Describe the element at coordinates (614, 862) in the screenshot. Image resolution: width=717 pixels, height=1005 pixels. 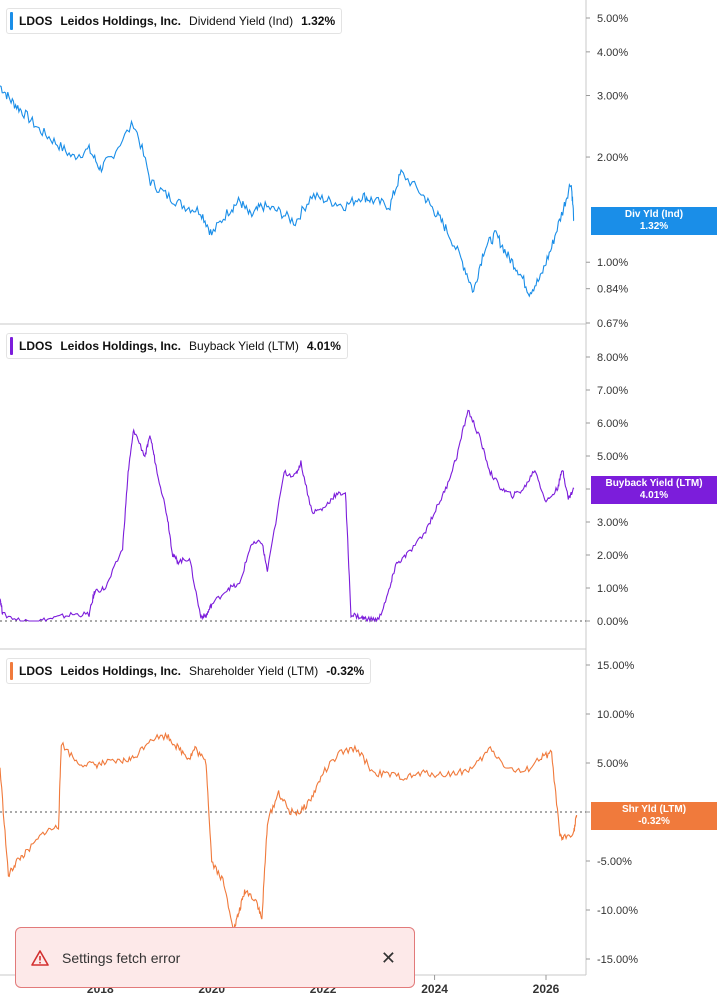
I see `y-tick-label: -5.00%` at that location.